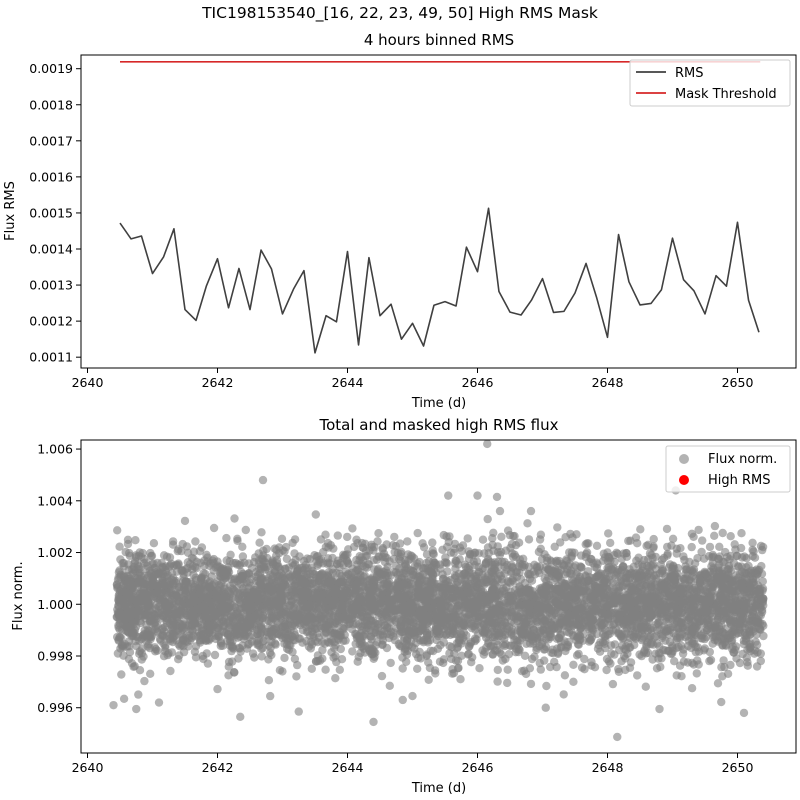 This screenshot has width=800, height=800. I want to click on rms-x-axis-label: Time (d), so click(438, 403).